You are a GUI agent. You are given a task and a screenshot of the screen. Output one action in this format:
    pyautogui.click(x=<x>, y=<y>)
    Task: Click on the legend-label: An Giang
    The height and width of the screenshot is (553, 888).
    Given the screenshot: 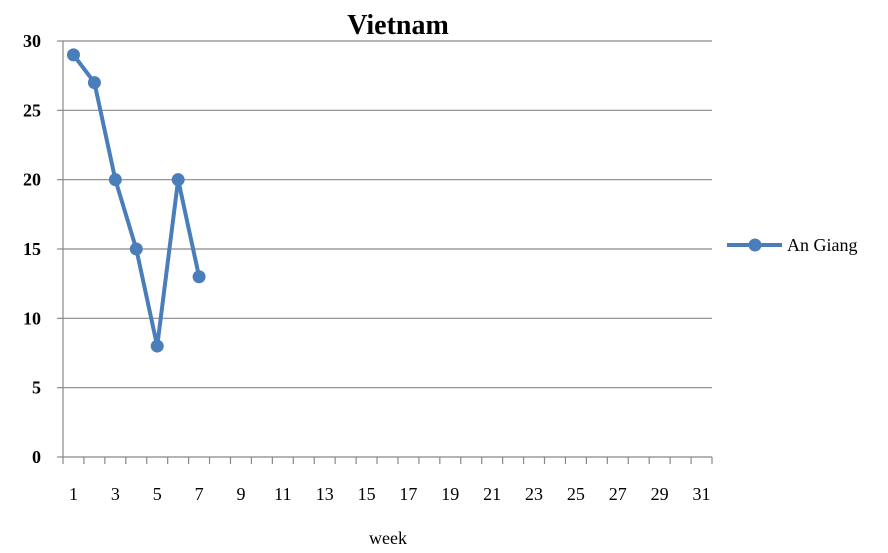 What is the action you would take?
    pyautogui.click(x=822, y=245)
    